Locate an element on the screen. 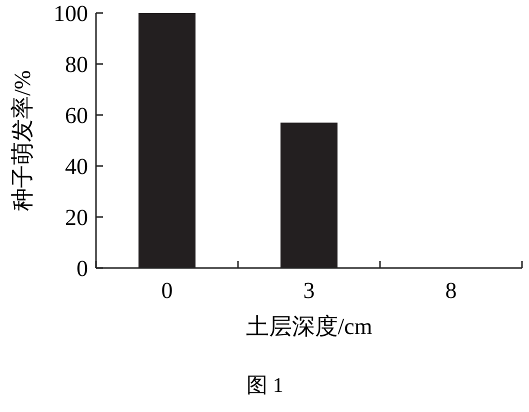 This screenshot has height=412, width=529. y-tick-label: 0 is located at coordinates (82, 268).